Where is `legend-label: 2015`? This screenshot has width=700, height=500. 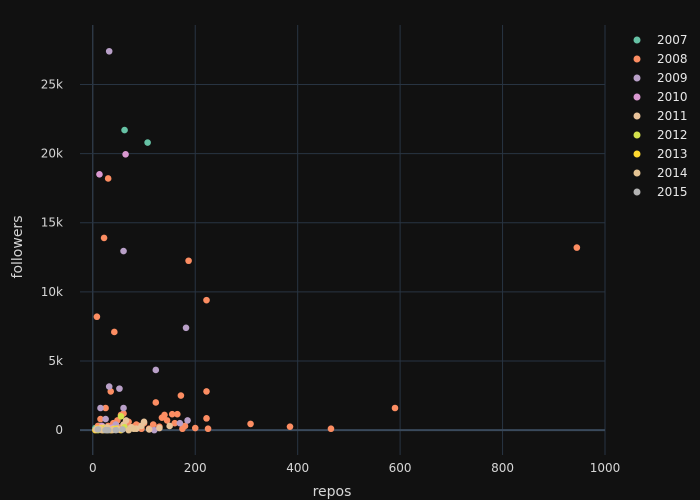 legend-label: 2015 is located at coordinates (672, 192).